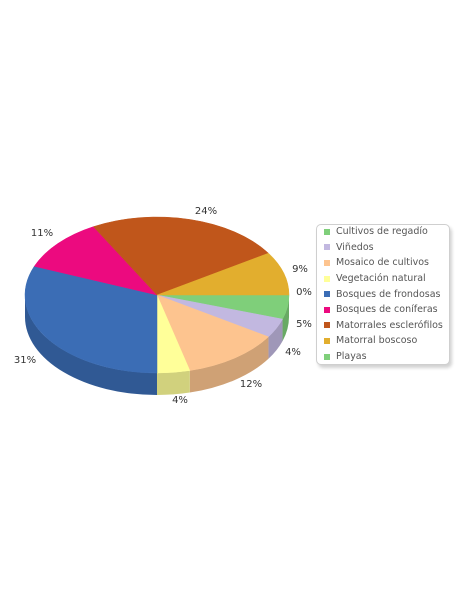 The image size is (460, 590). Describe the element at coordinates (377, 341) in the screenshot. I see `legend-label: Matorral boscoso` at that location.